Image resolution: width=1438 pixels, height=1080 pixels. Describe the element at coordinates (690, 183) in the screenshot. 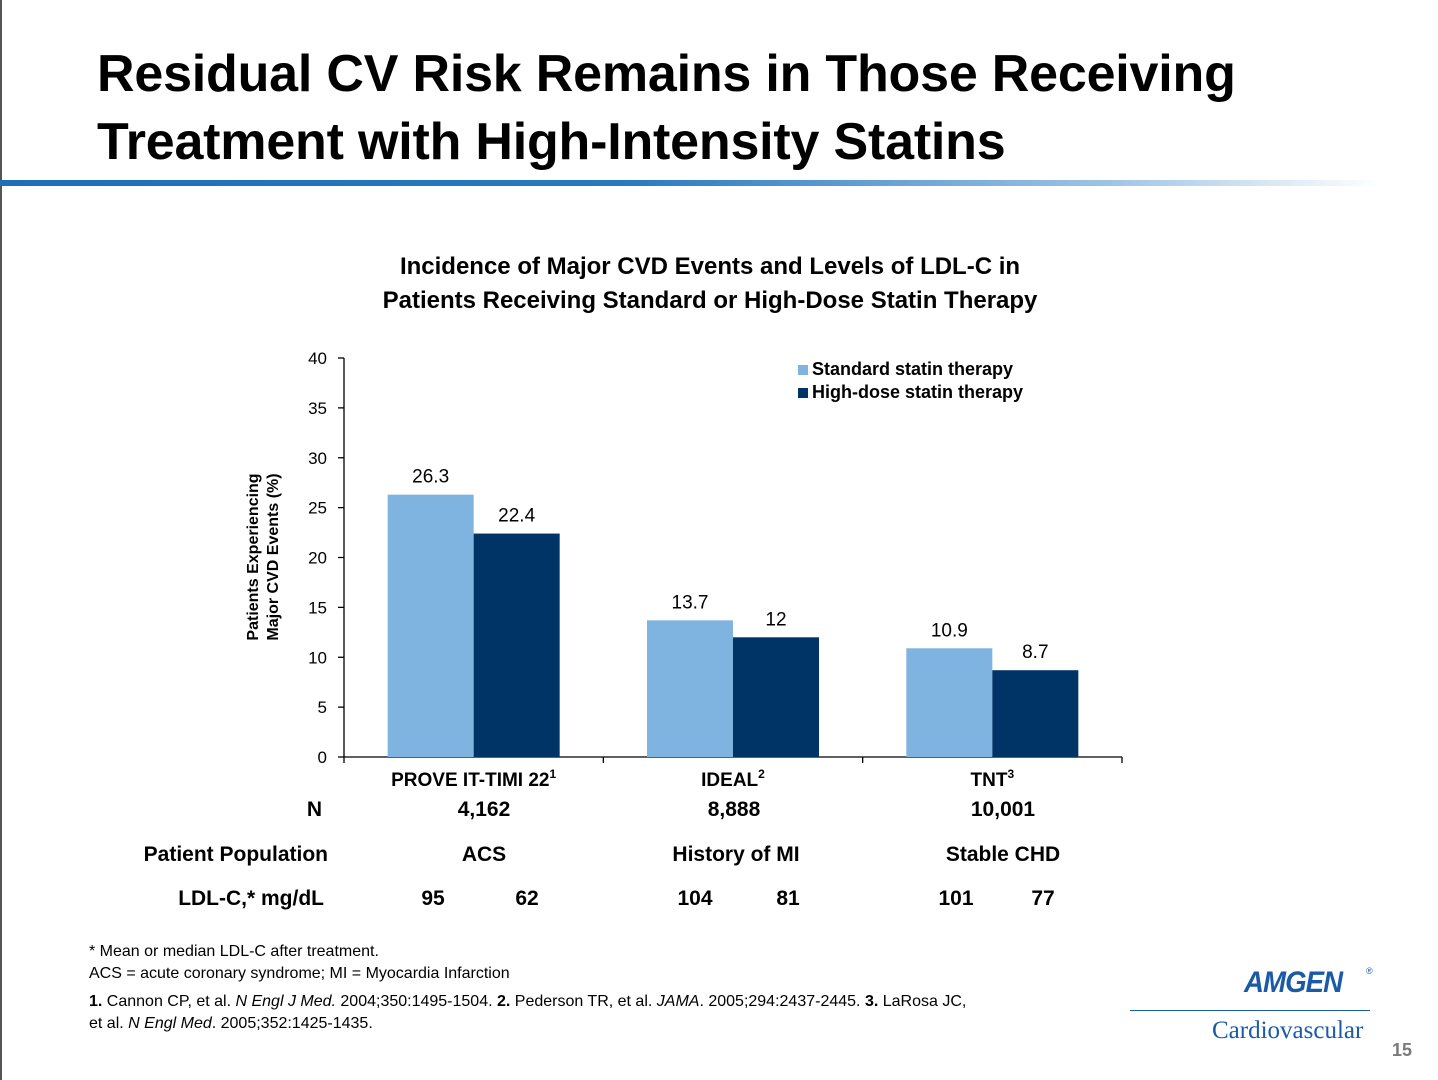

I see `title-underline-bar` at that location.